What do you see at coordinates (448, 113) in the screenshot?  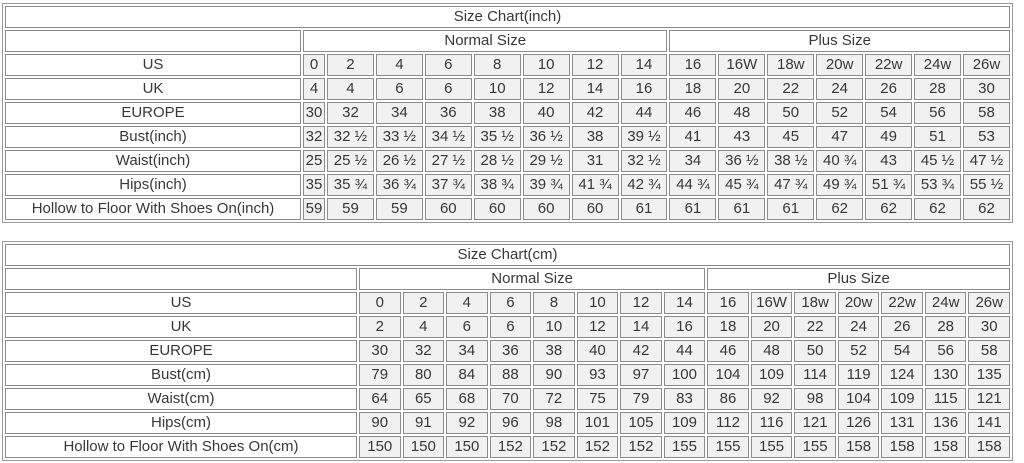 I see `size-value-cell: 36` at bounding box center [448, 113].